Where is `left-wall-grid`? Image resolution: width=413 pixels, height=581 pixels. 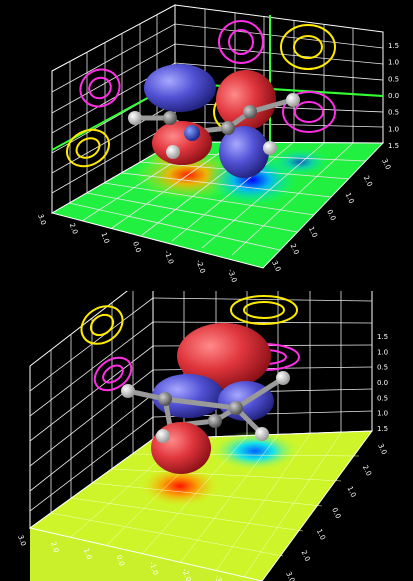 left-wall-grid is located at coordinates (91, 410).